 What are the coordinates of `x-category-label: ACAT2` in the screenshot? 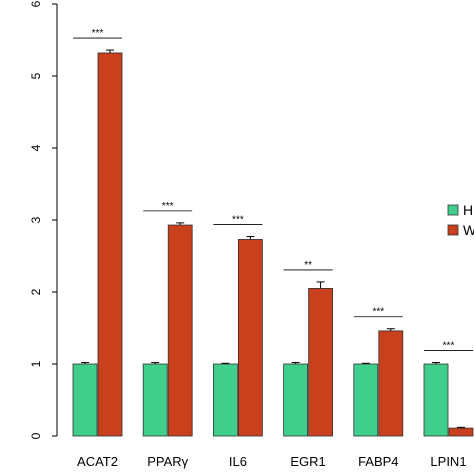 It's located at (97, 461).